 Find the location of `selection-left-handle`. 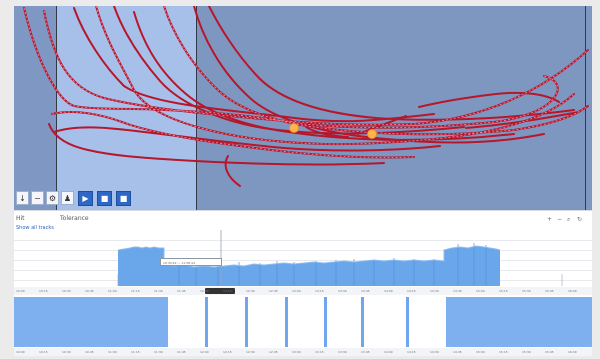

selection-left-handle is located at coordinates (56, 108).